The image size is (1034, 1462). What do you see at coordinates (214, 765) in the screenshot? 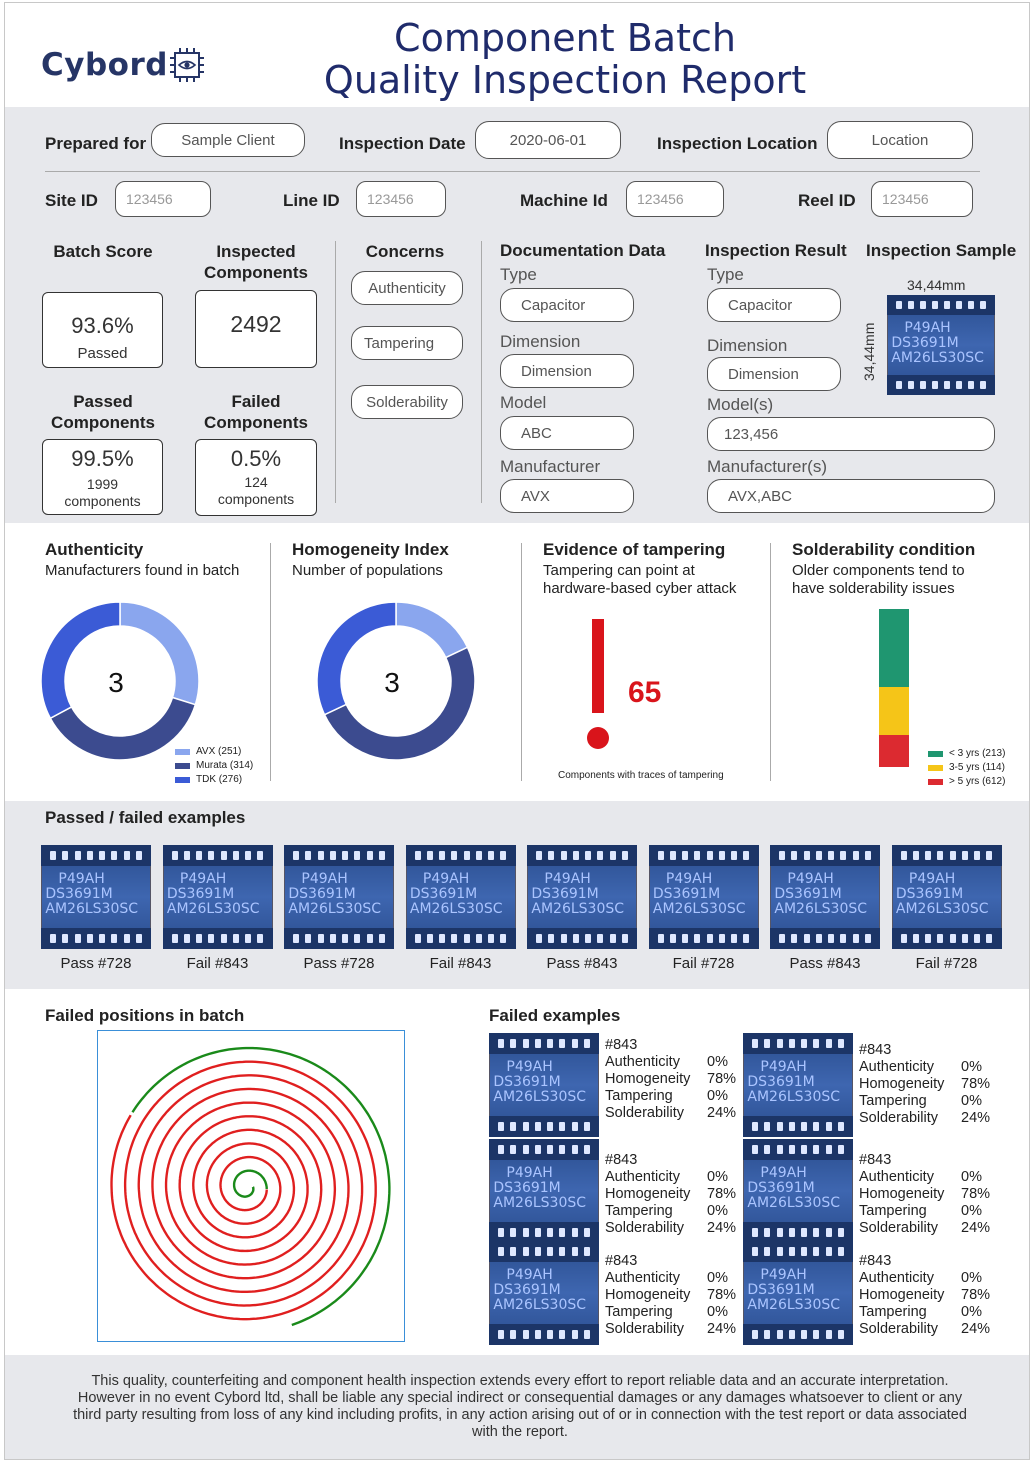
I see `legend-item: Murata (314)` at bounding box center [214, 765].